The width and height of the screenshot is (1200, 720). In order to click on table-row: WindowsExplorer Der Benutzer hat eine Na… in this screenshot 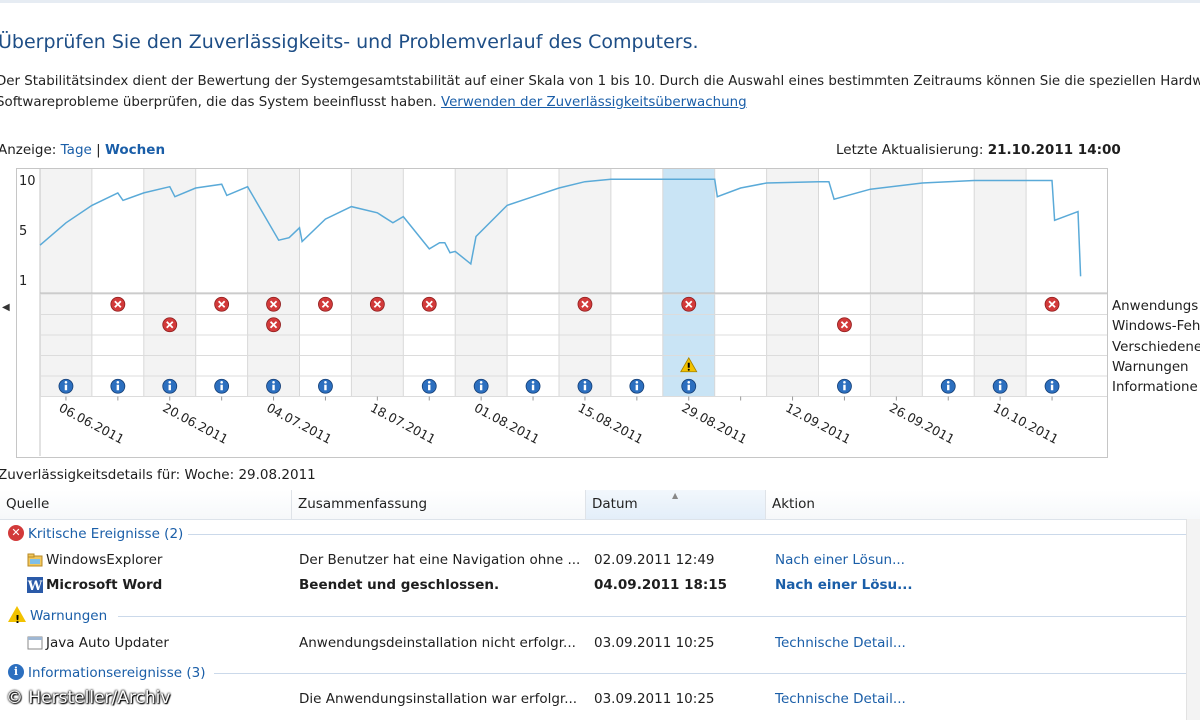, I will do `click(600, 560)`.